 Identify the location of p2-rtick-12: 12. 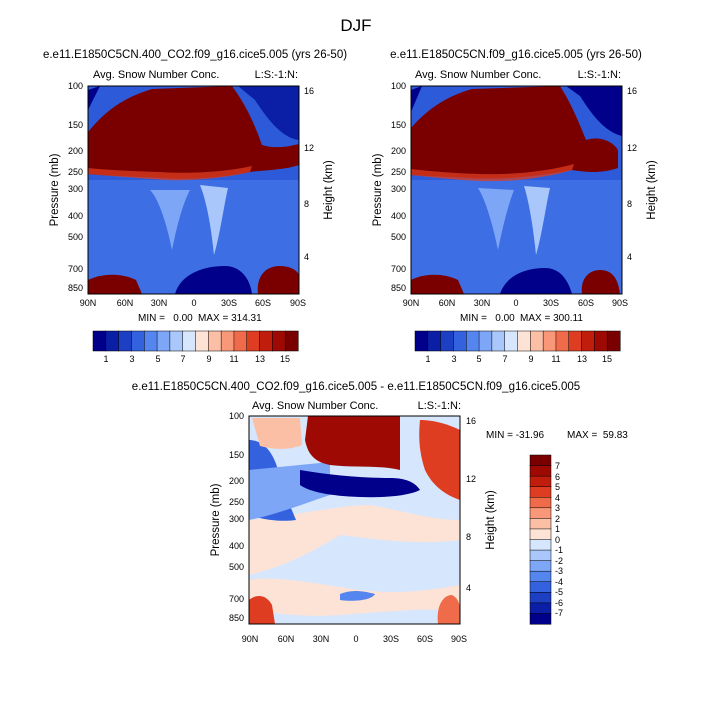
(632, 148).